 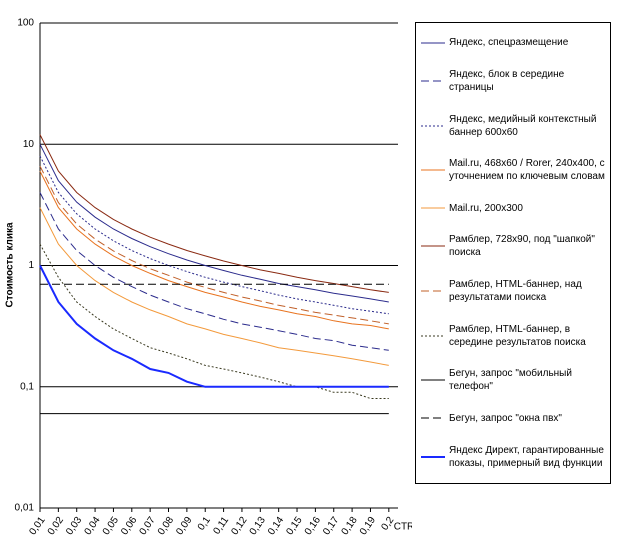 I want to click on y-axis-label: Стоимость клика, so click(x=10, y=265).